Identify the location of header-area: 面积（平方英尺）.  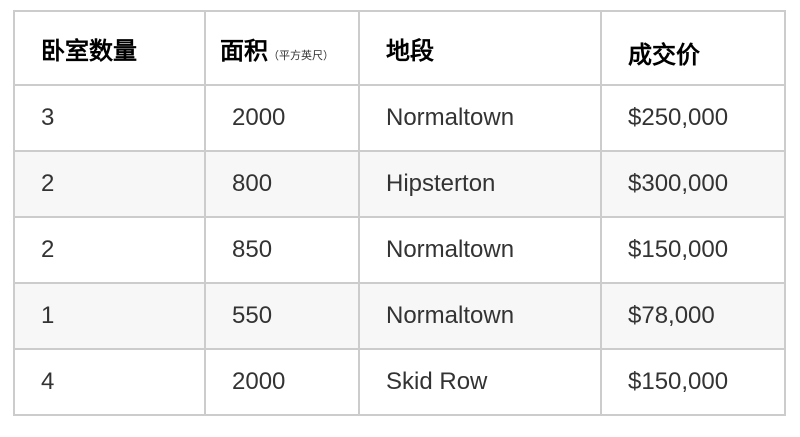
(282, 48).